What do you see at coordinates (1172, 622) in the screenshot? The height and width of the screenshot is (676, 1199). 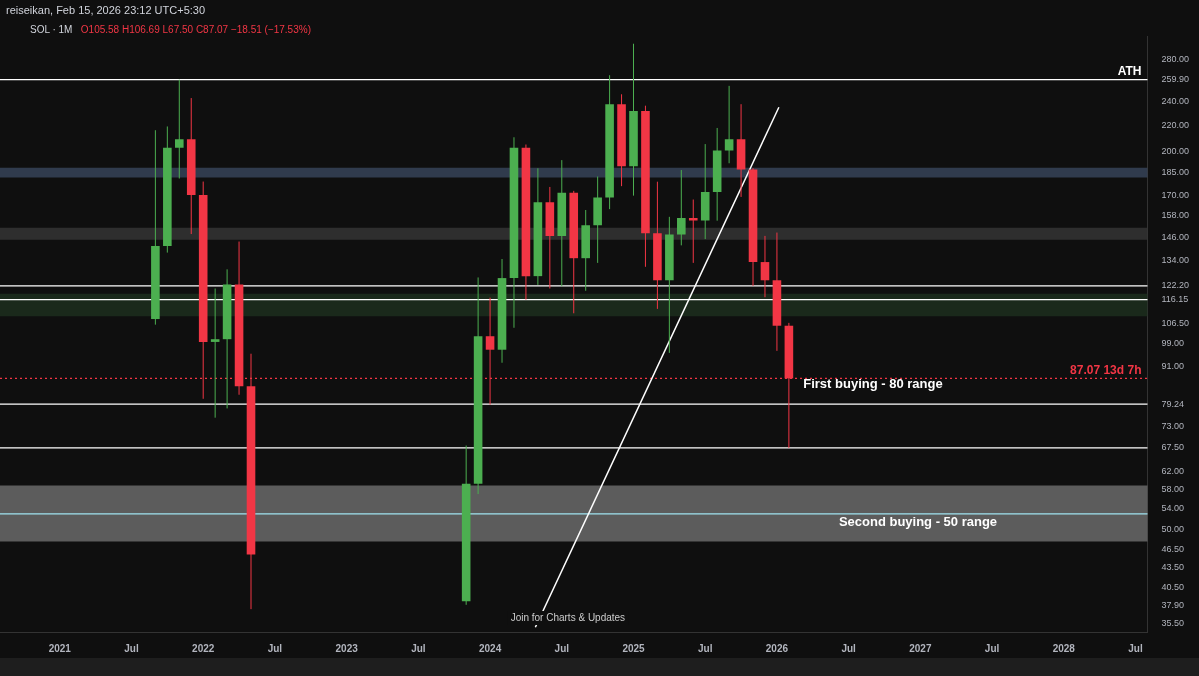 I see `y-tick-label: 35.50` at bounding box center [1172, 622].